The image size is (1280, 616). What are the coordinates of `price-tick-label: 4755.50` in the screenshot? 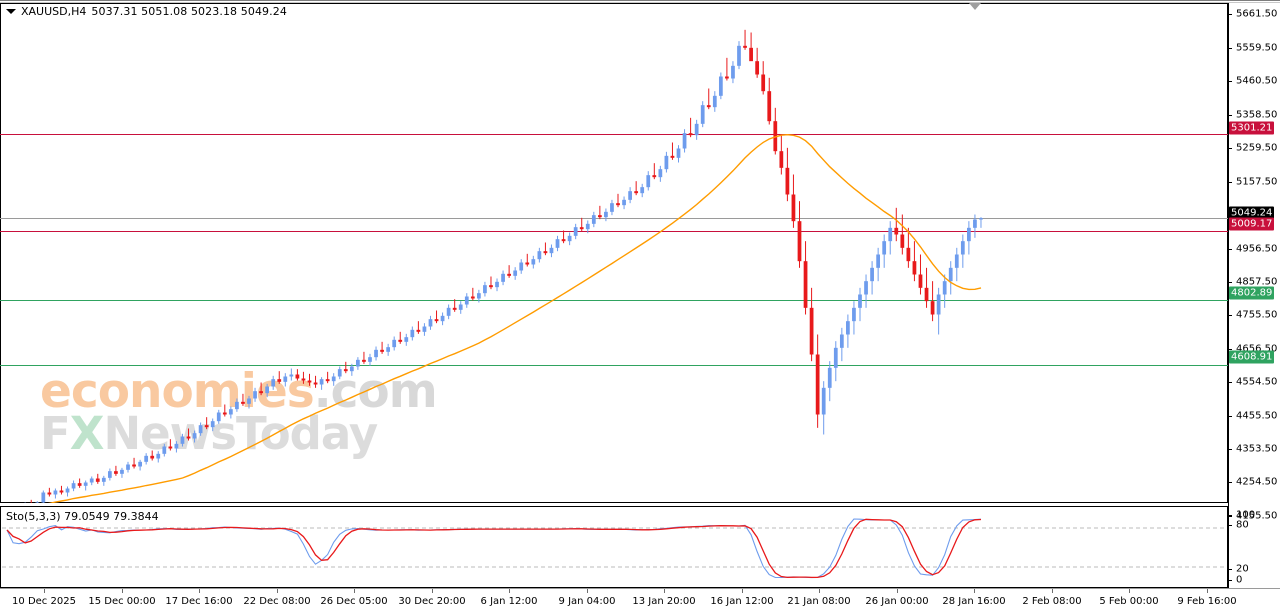 It's located at (1257, 315).